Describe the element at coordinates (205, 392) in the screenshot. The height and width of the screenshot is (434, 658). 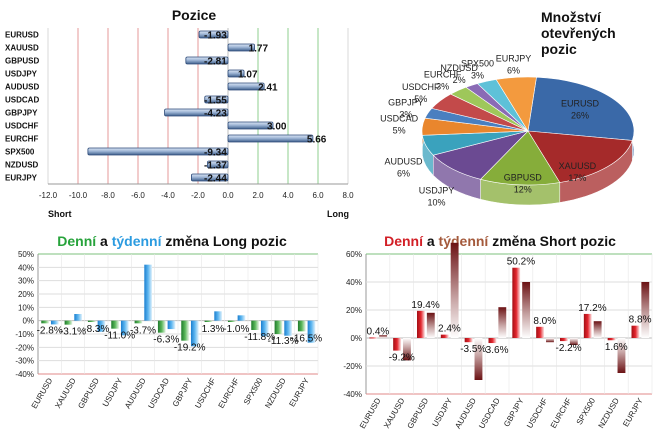
I see `category-label-usdchf: USDCHF` at that location.